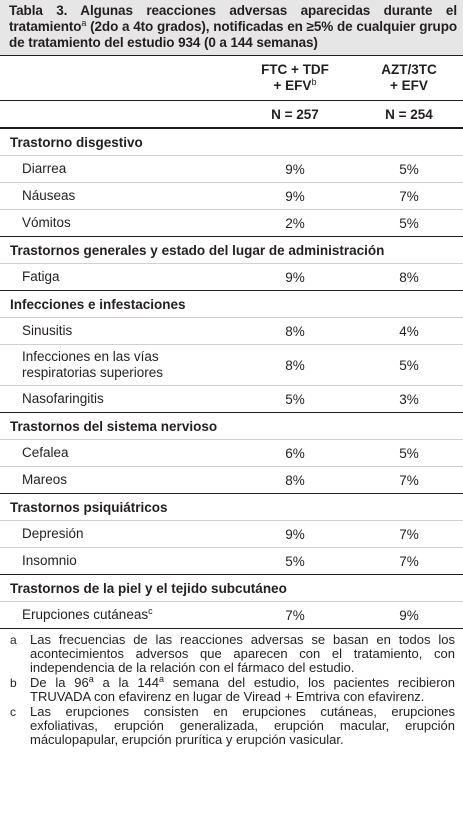  What do you see at coordinates (13, 683) in the screenshot?
I see `footnote-mark: b` at bounding box center [13, 683].